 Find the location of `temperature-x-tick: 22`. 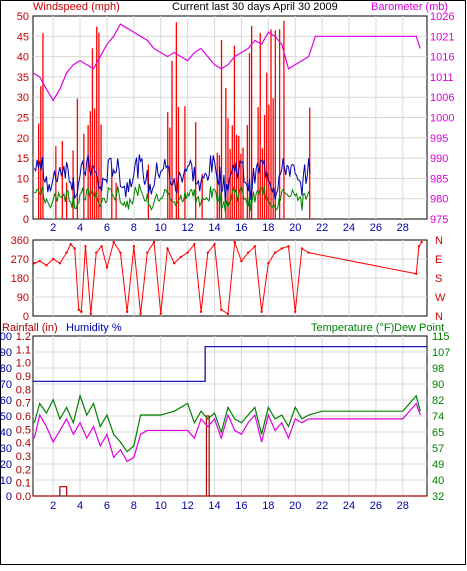

temperature-x-tick: 22 is located at coordinates (322, 506).